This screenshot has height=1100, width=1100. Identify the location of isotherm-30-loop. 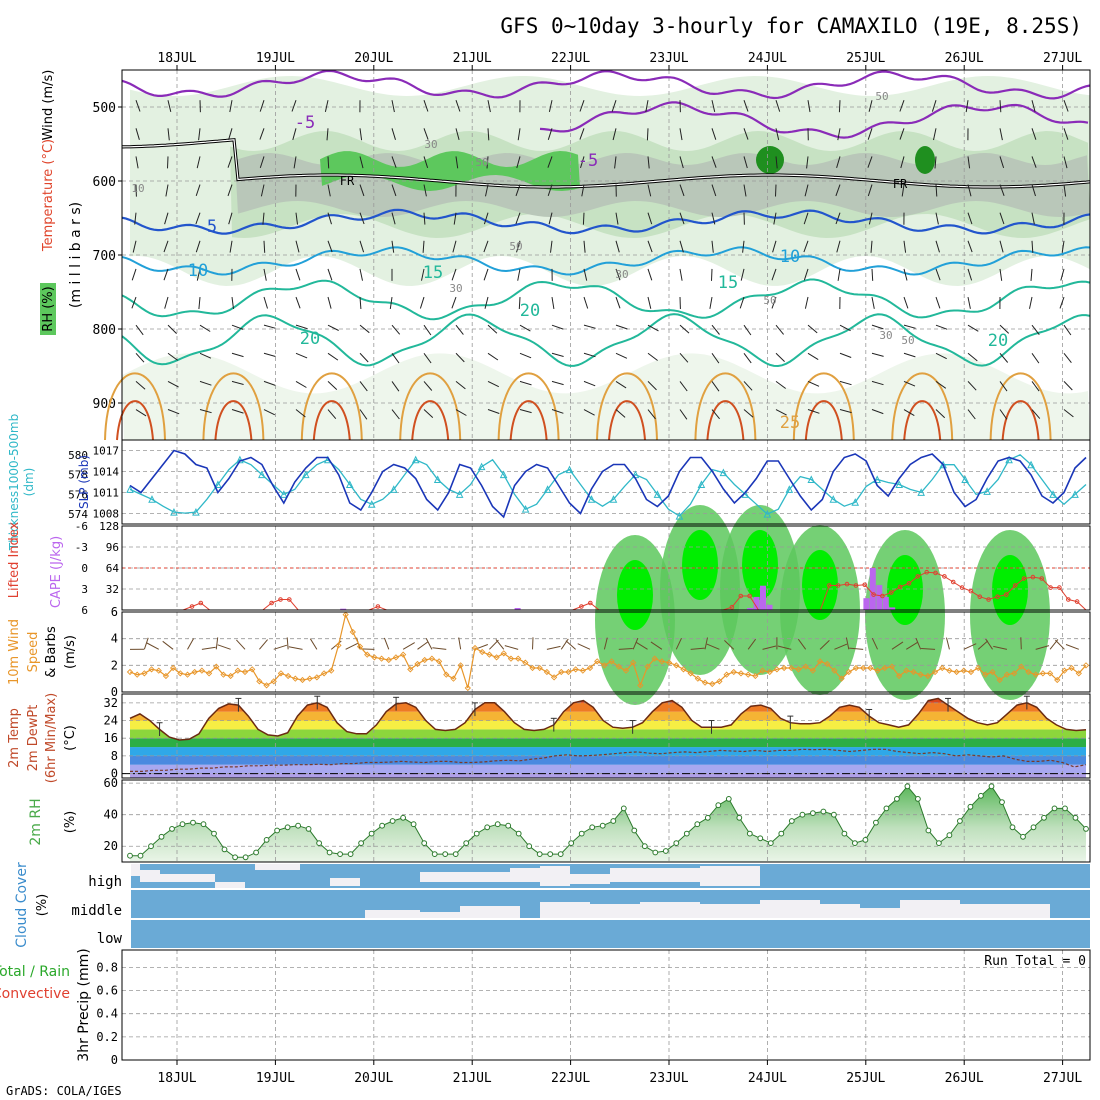
(331, 420).